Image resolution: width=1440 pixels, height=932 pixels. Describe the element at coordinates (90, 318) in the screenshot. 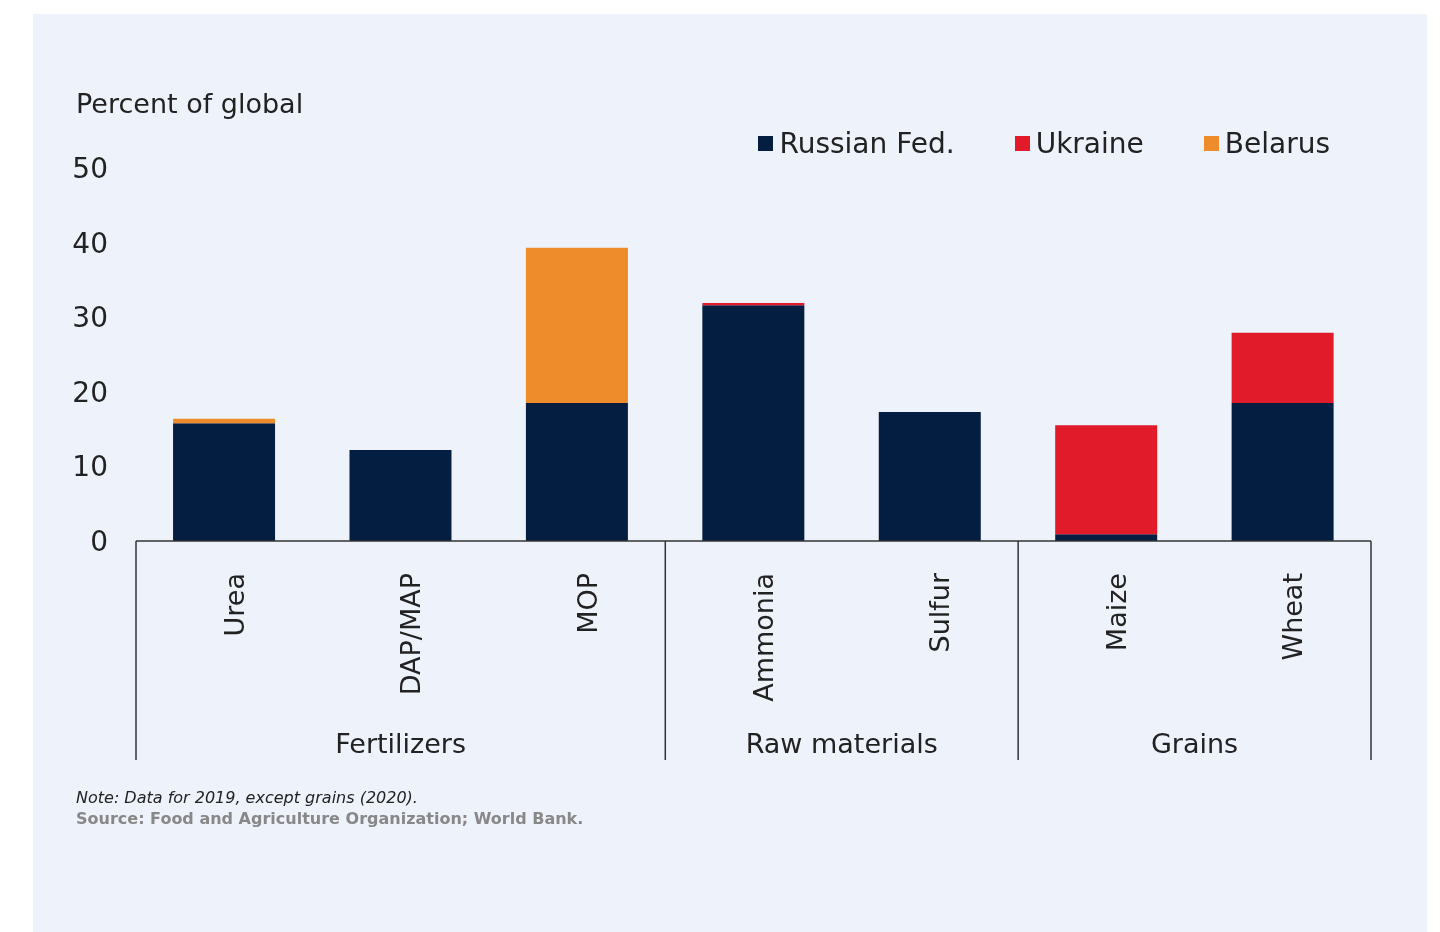

I see `y-tick-label: 30` at that location.